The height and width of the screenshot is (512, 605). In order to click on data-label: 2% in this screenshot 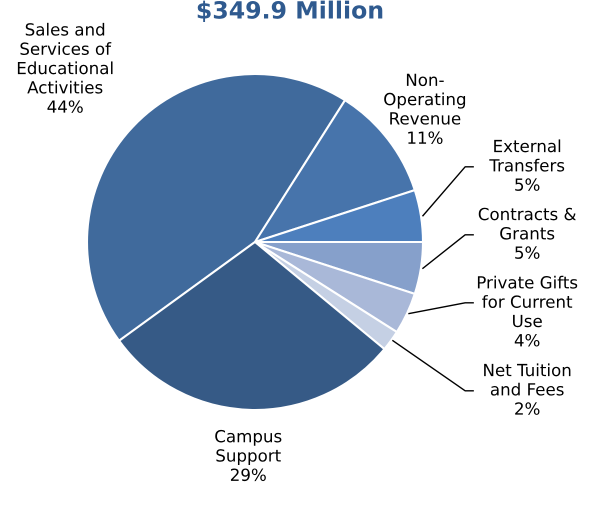, I will do `click(527, 408)`.